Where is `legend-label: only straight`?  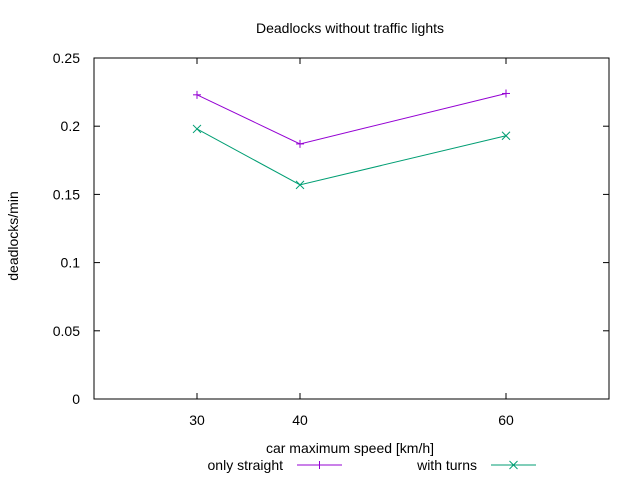
legend-label: only straight is located at coordinates (246, 465).